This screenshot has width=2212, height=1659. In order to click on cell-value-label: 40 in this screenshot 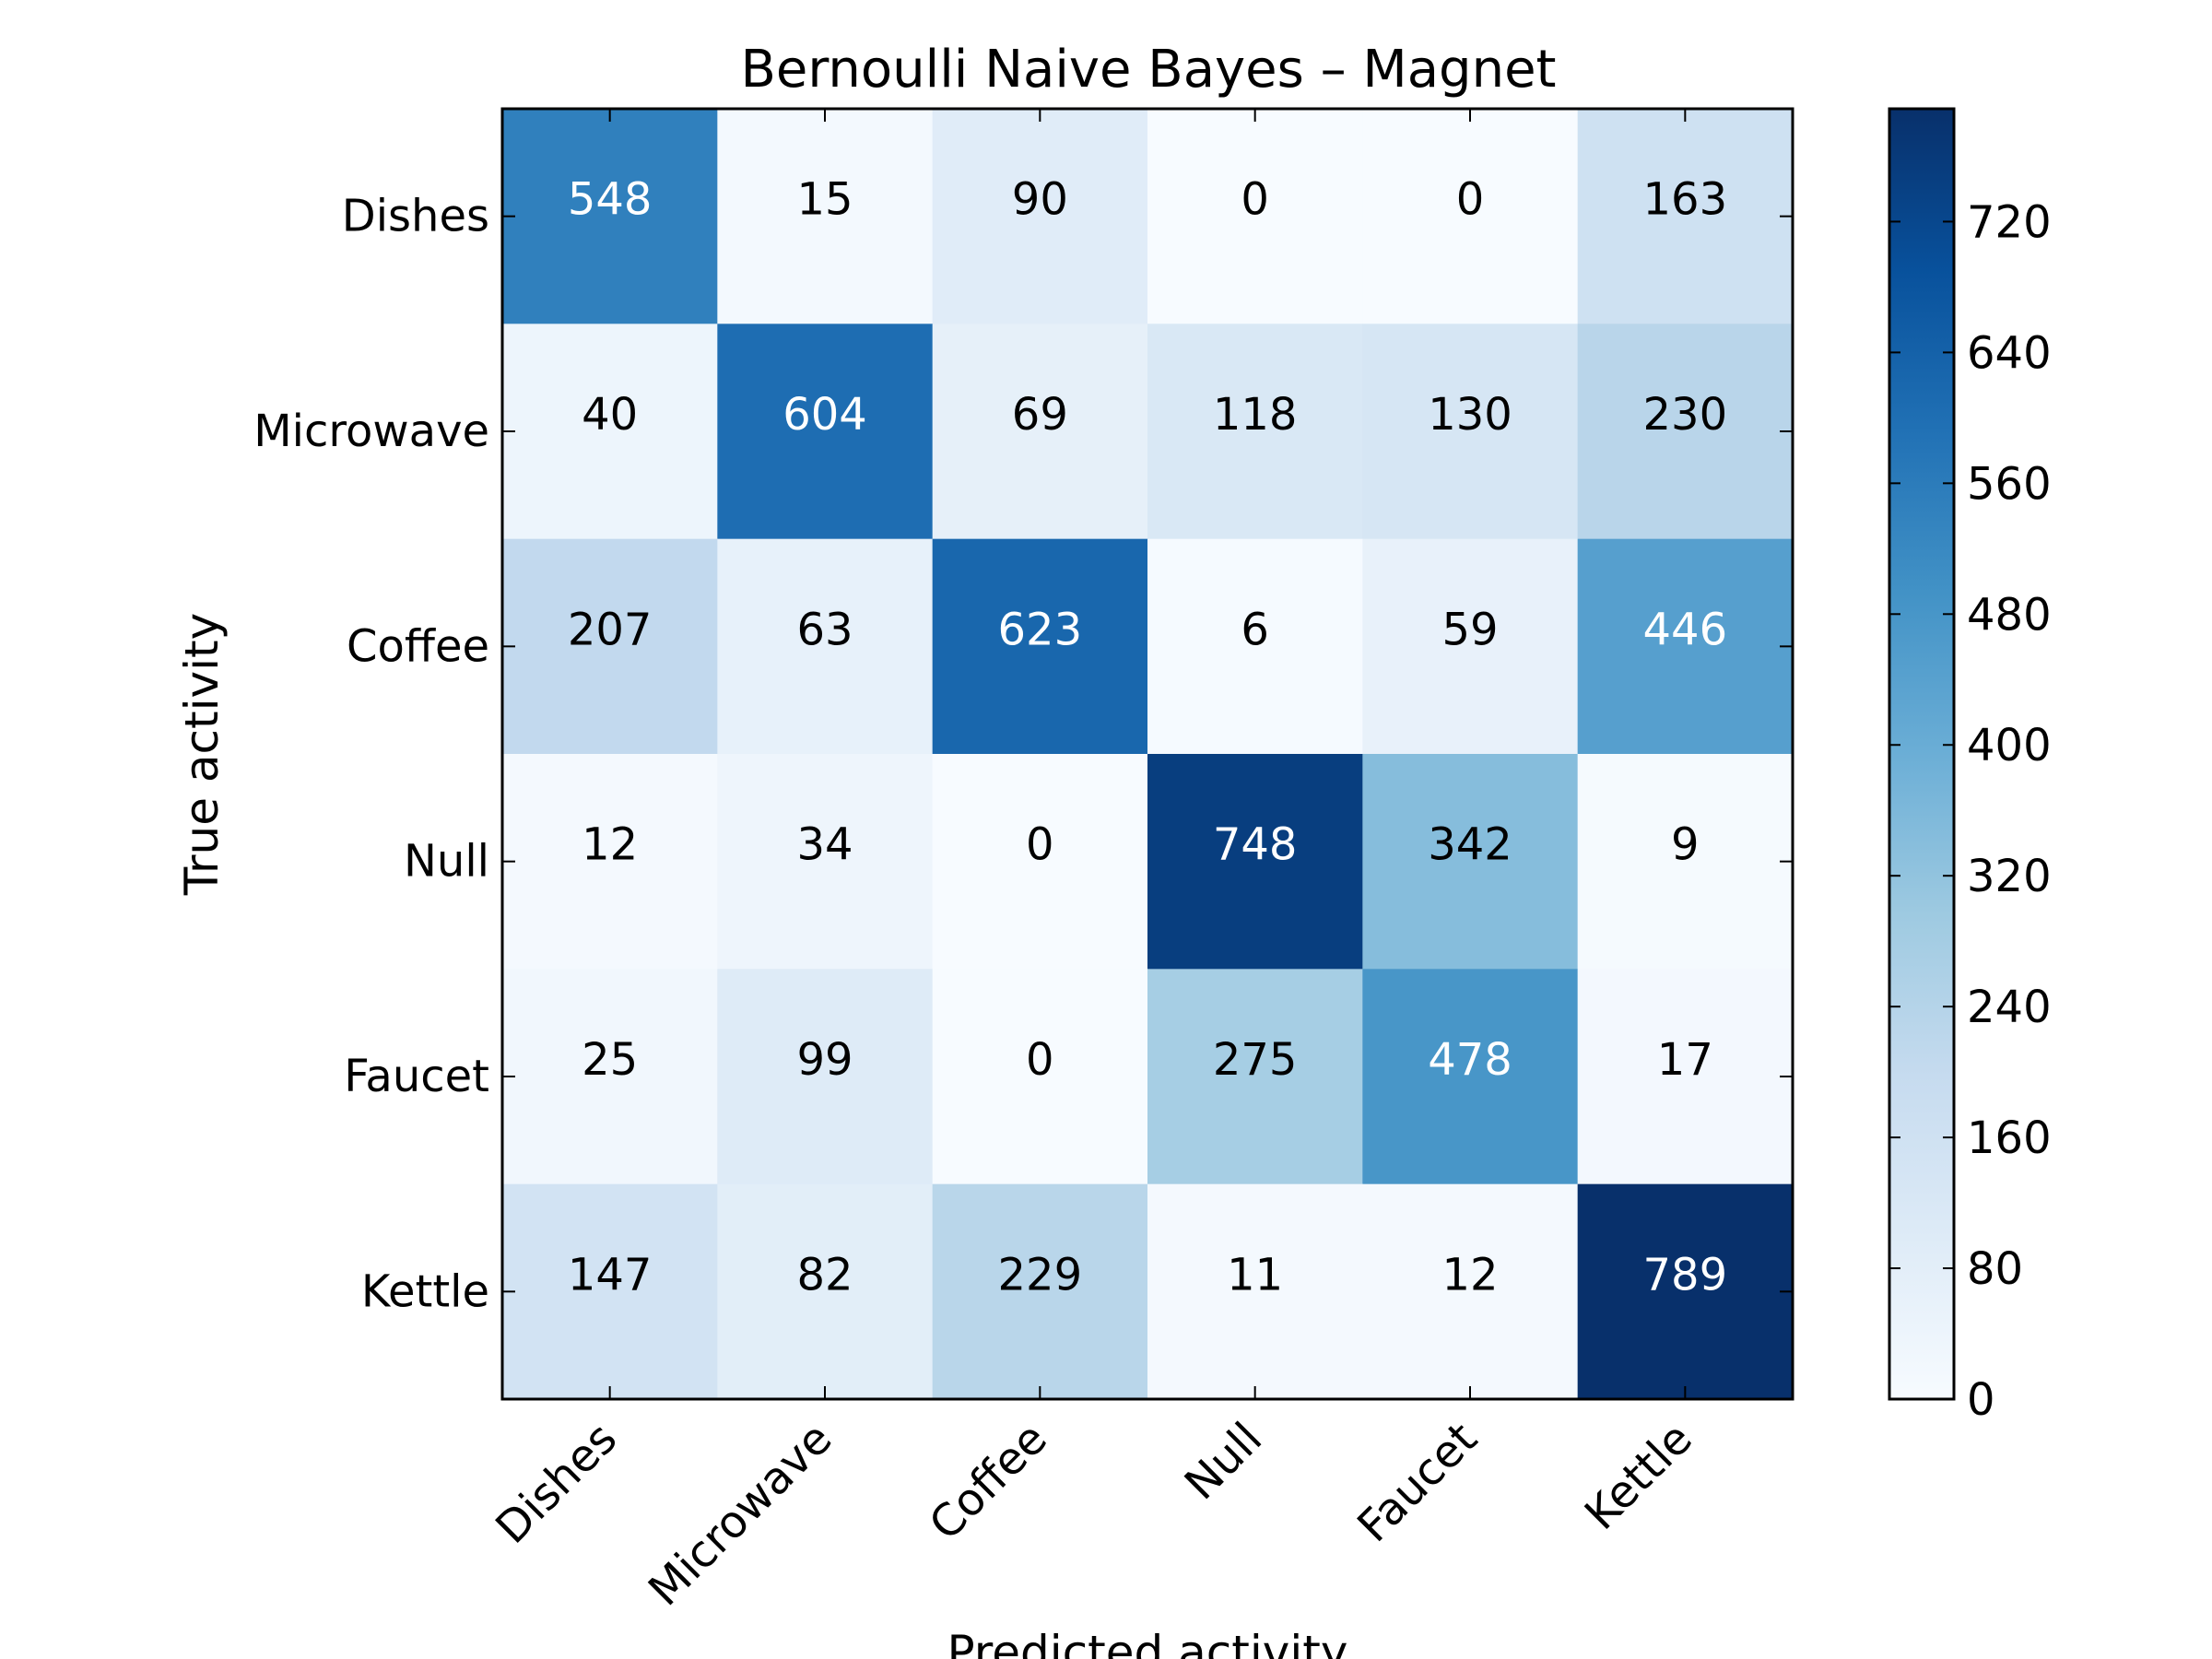, I will do `click(610, 415)`.